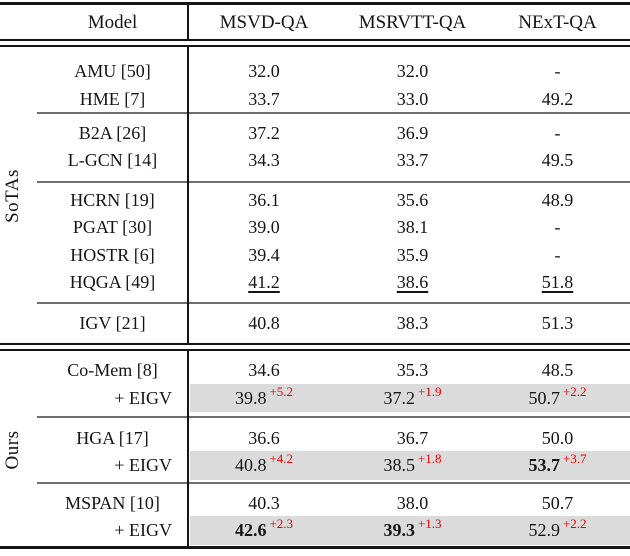  What do you see at coordinates (315, 438) in the screenshot?
I see `table-row: HGA [17] 36.6 36.7 50.0` at bounding box center [315, 438].